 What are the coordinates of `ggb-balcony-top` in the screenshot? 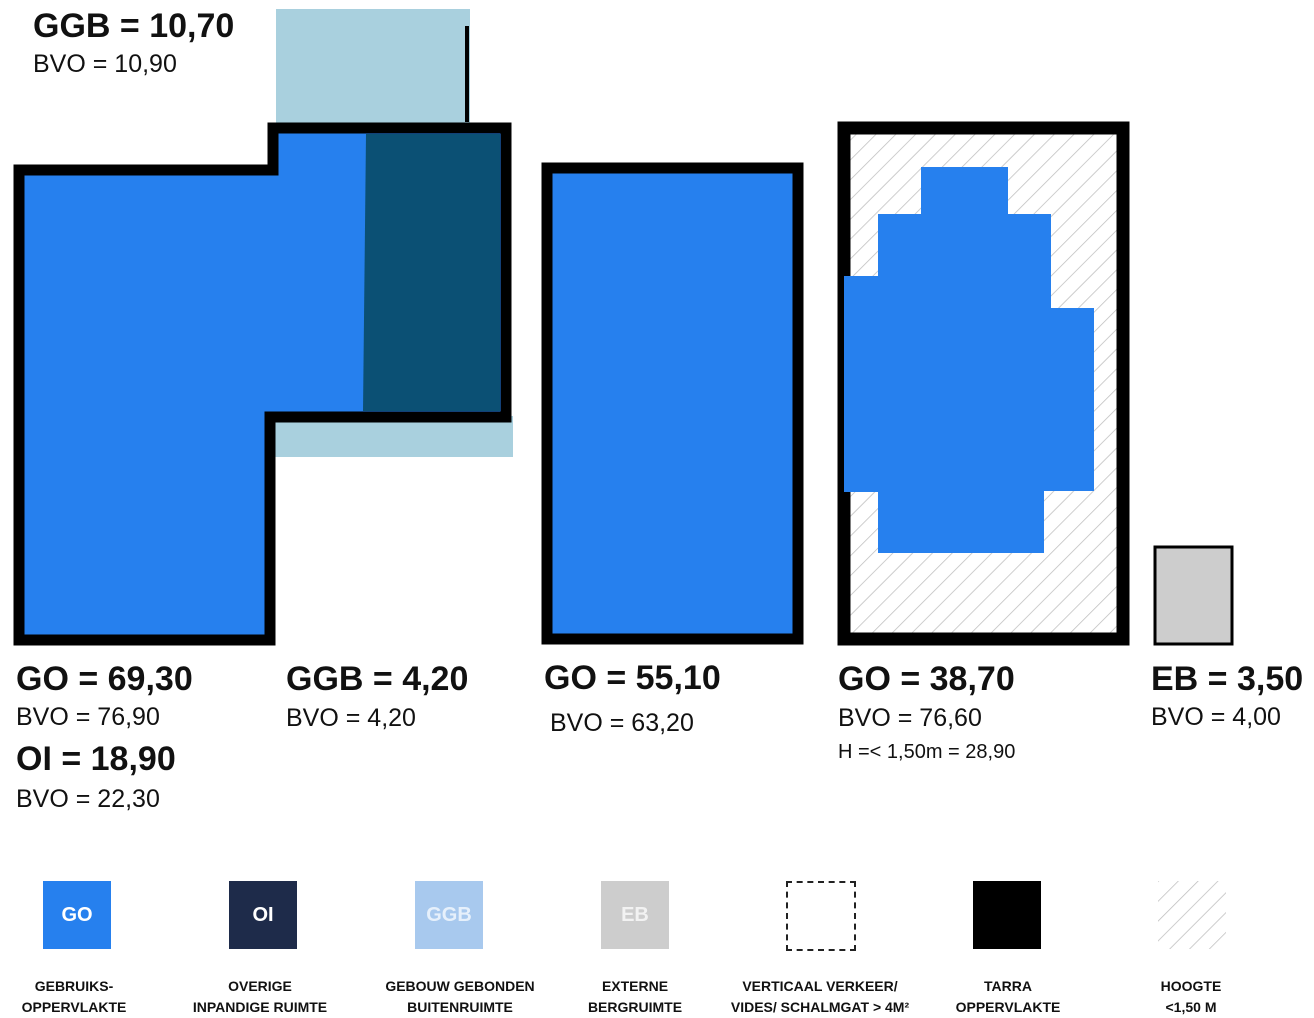 It's located at (373, 68).